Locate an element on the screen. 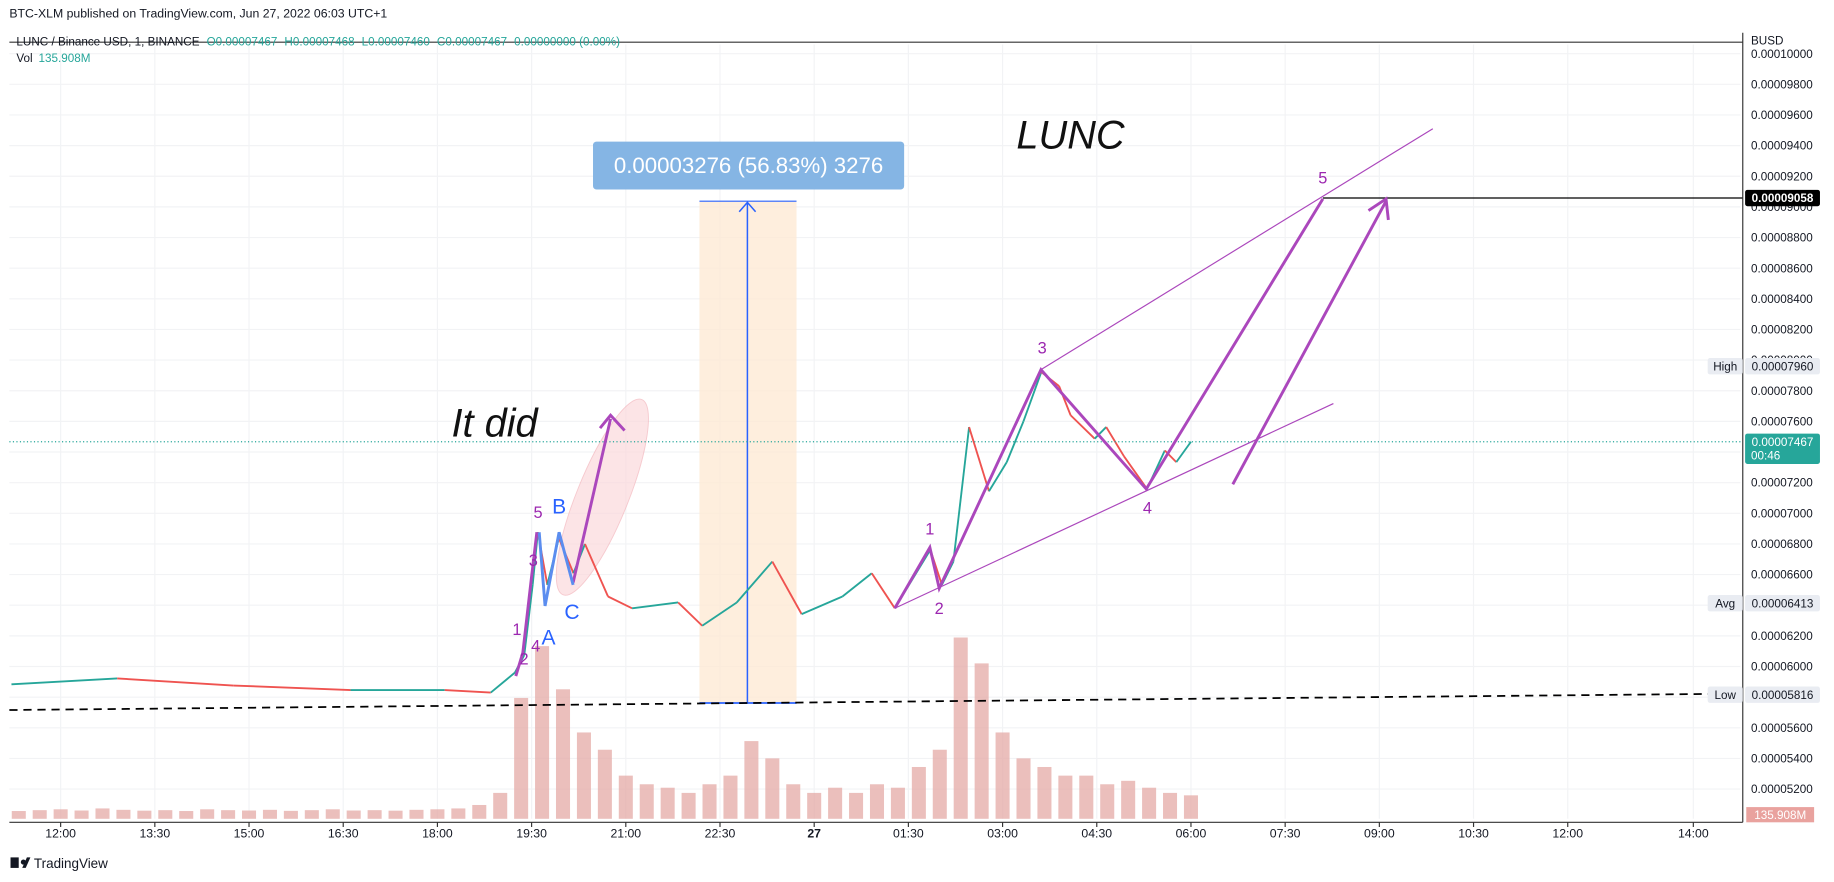 The width and height of the screenshot is (1834, 882). y-tick-label: 0.00009400 is located at coordinates (1782, 146).